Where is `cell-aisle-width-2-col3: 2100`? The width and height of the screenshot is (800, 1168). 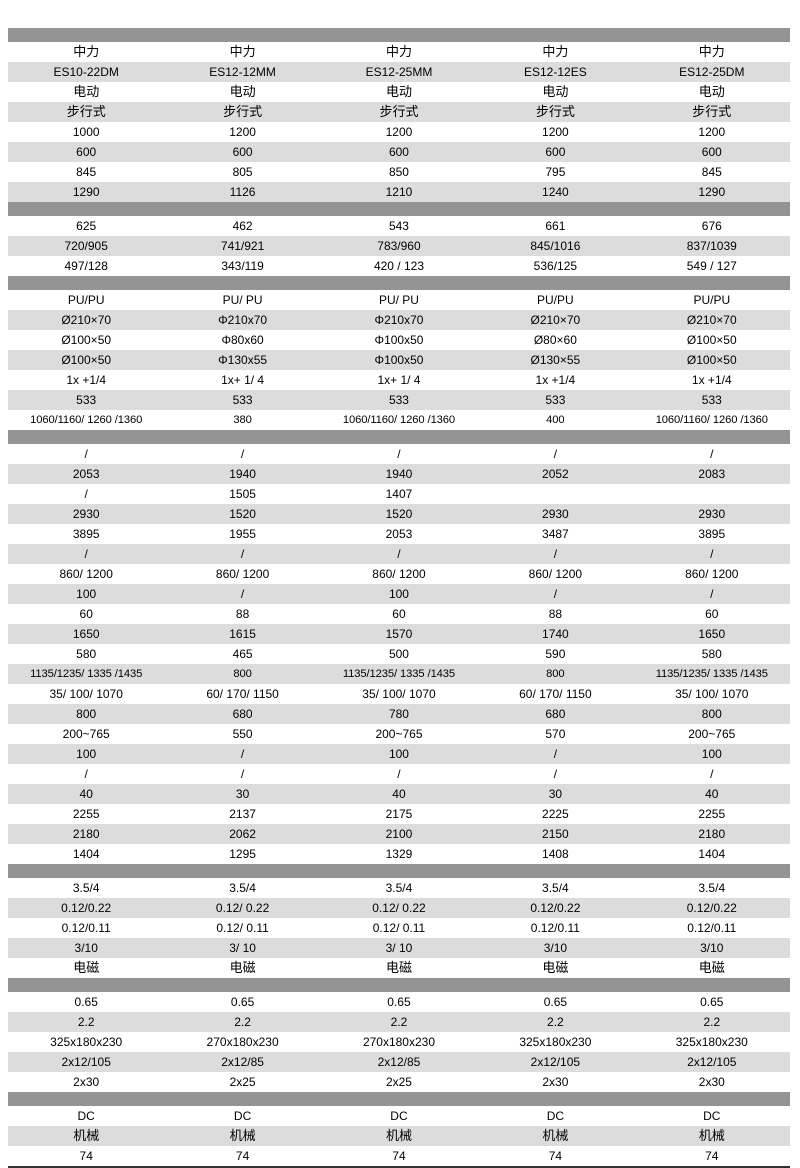
cell-aisle-width-2-col3: 2100 is located at coordinates (399, 834).